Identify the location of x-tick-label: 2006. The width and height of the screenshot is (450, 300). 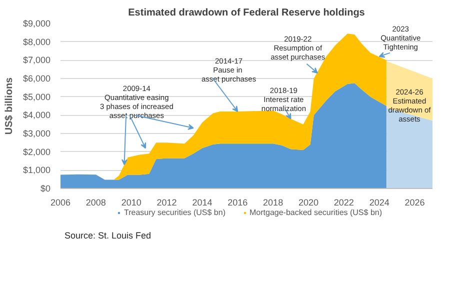
(60, 203).